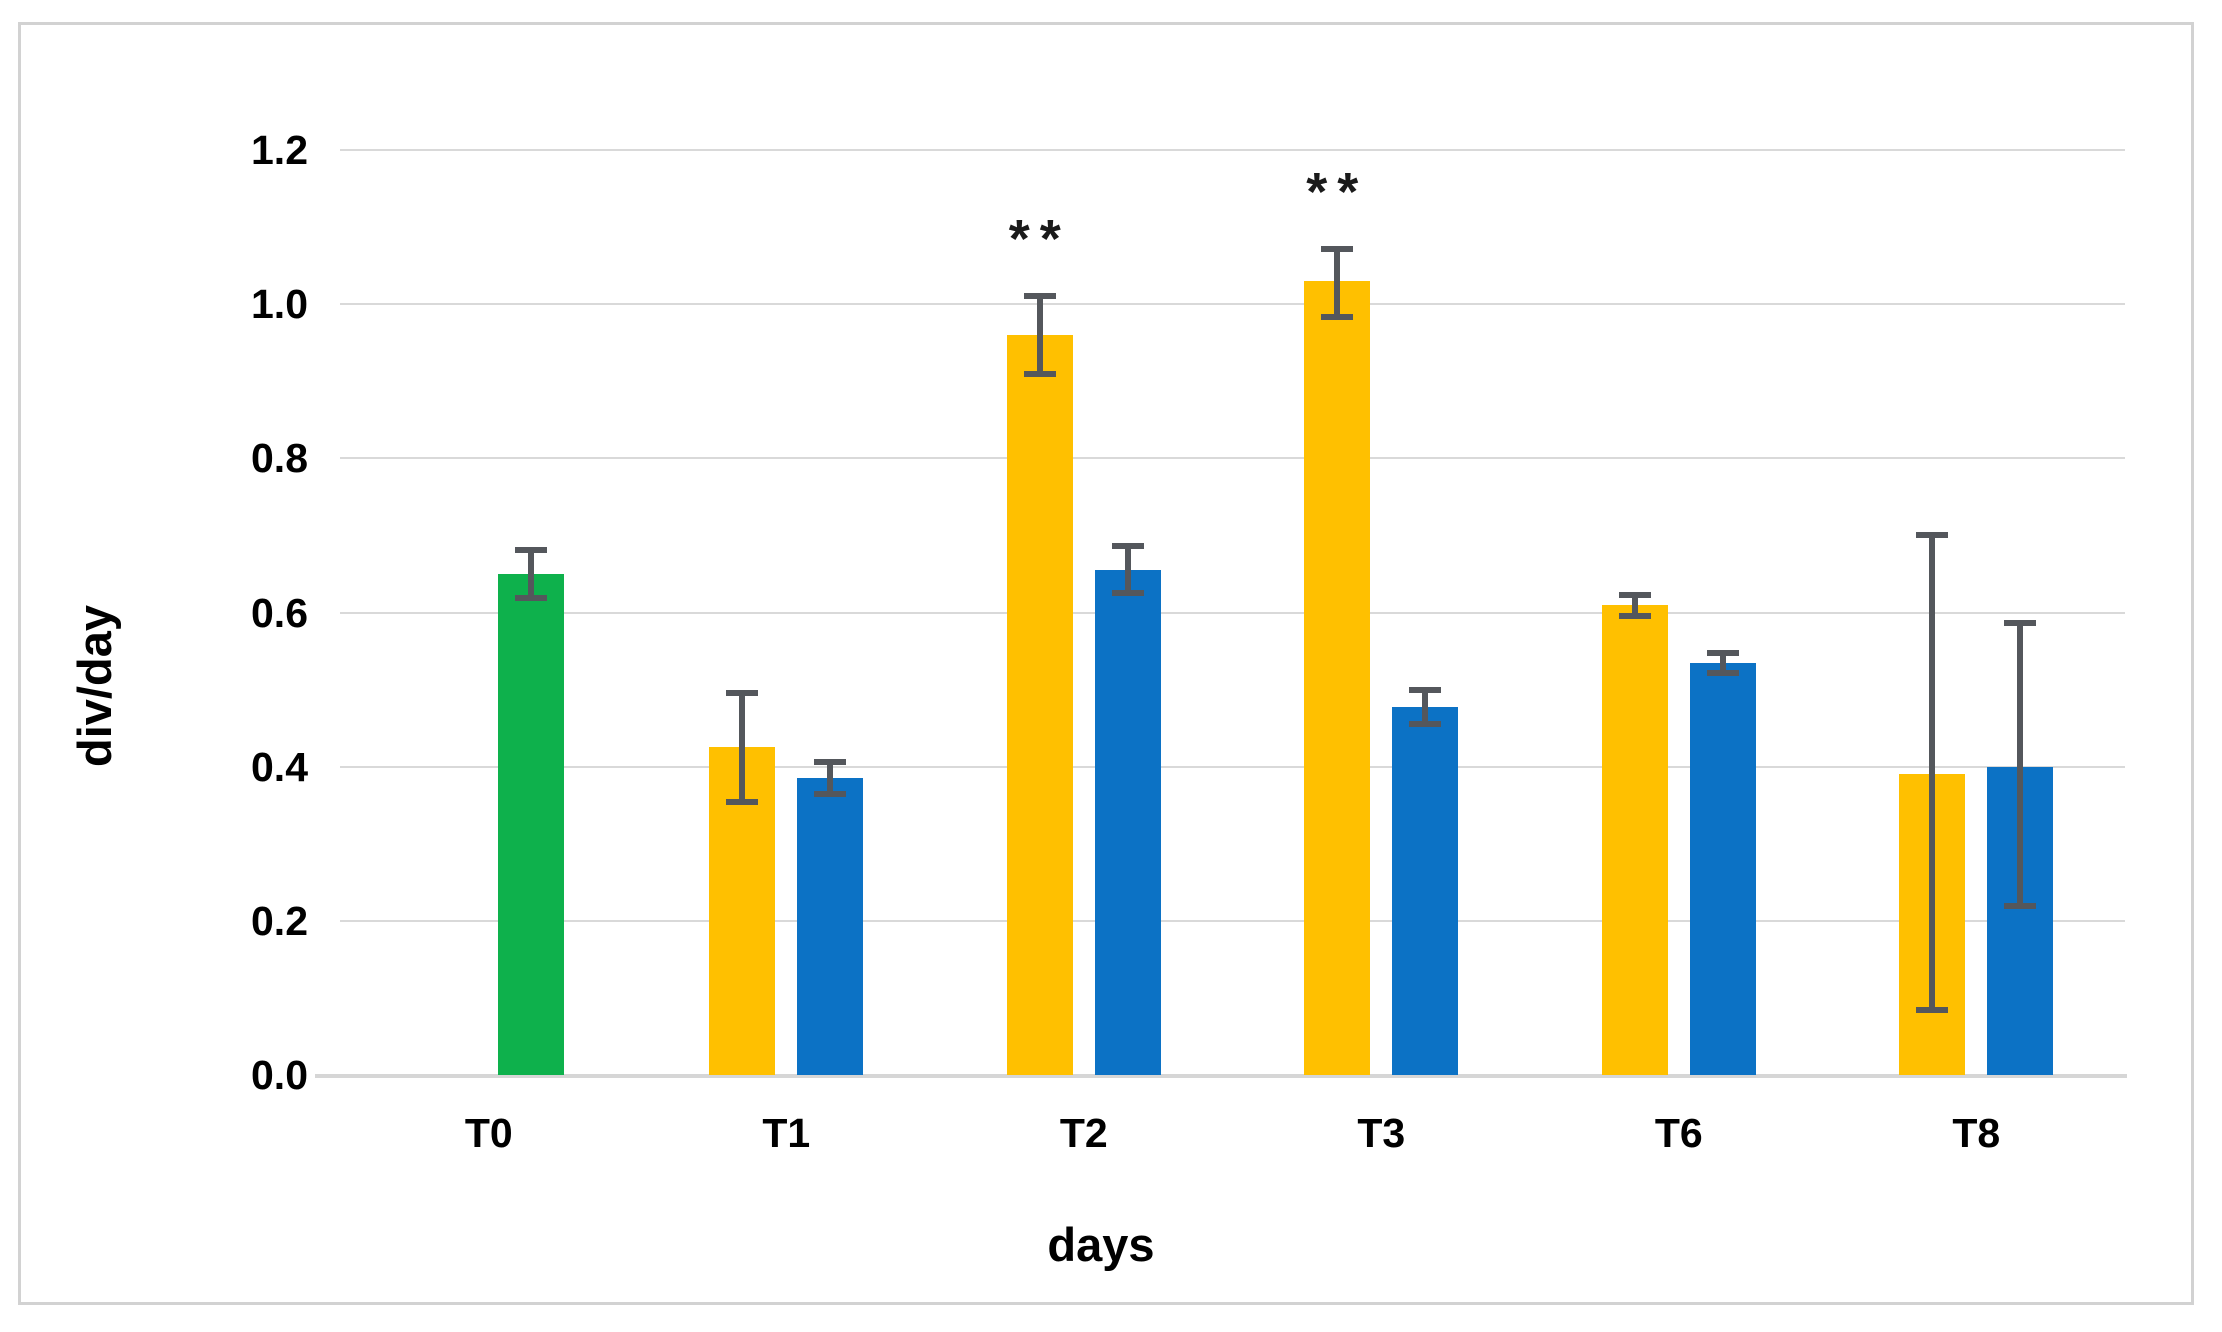  I want to click on error-bar-green-baseline-T0, so click(530, 573).